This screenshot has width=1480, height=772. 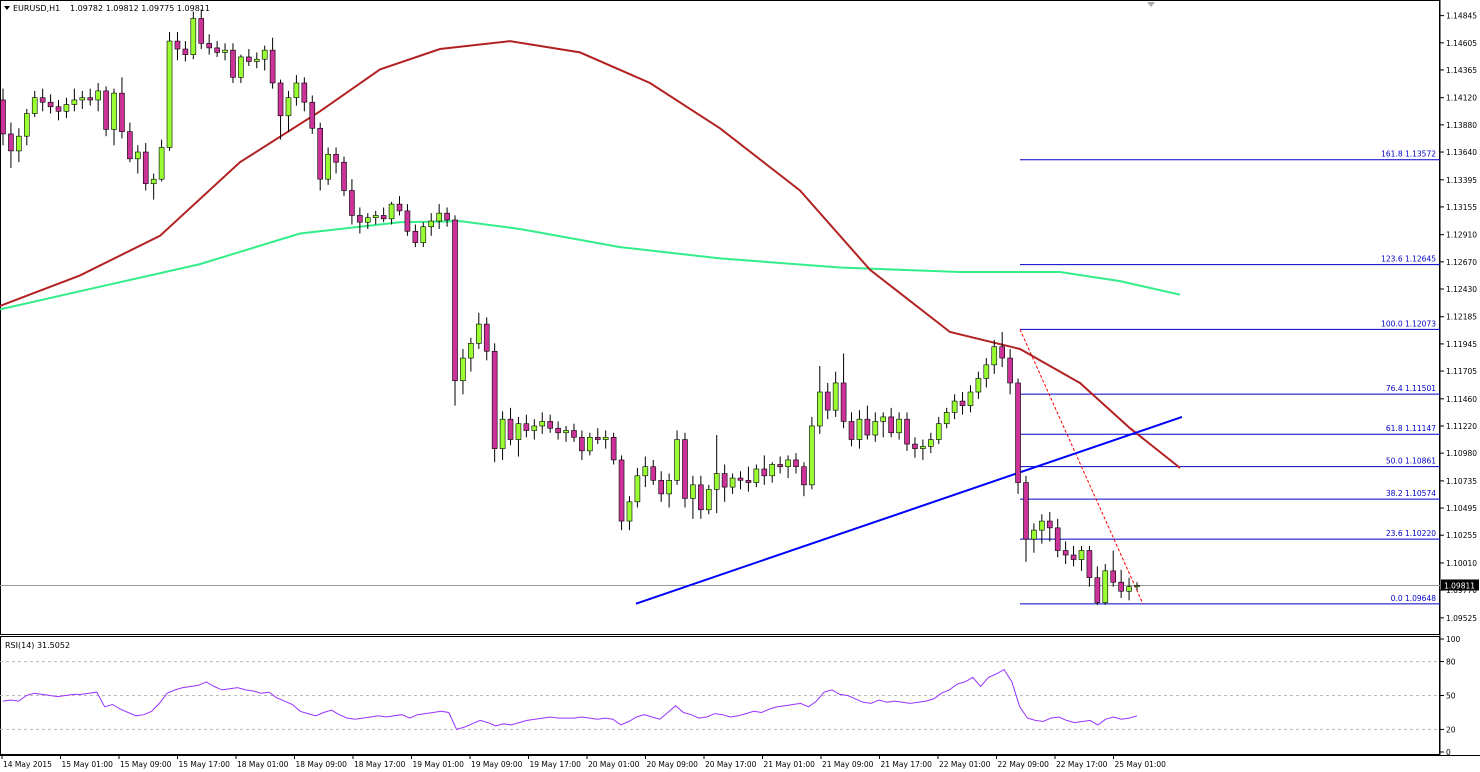 I want to click on trendline-layer, so click(x=909, y=510).